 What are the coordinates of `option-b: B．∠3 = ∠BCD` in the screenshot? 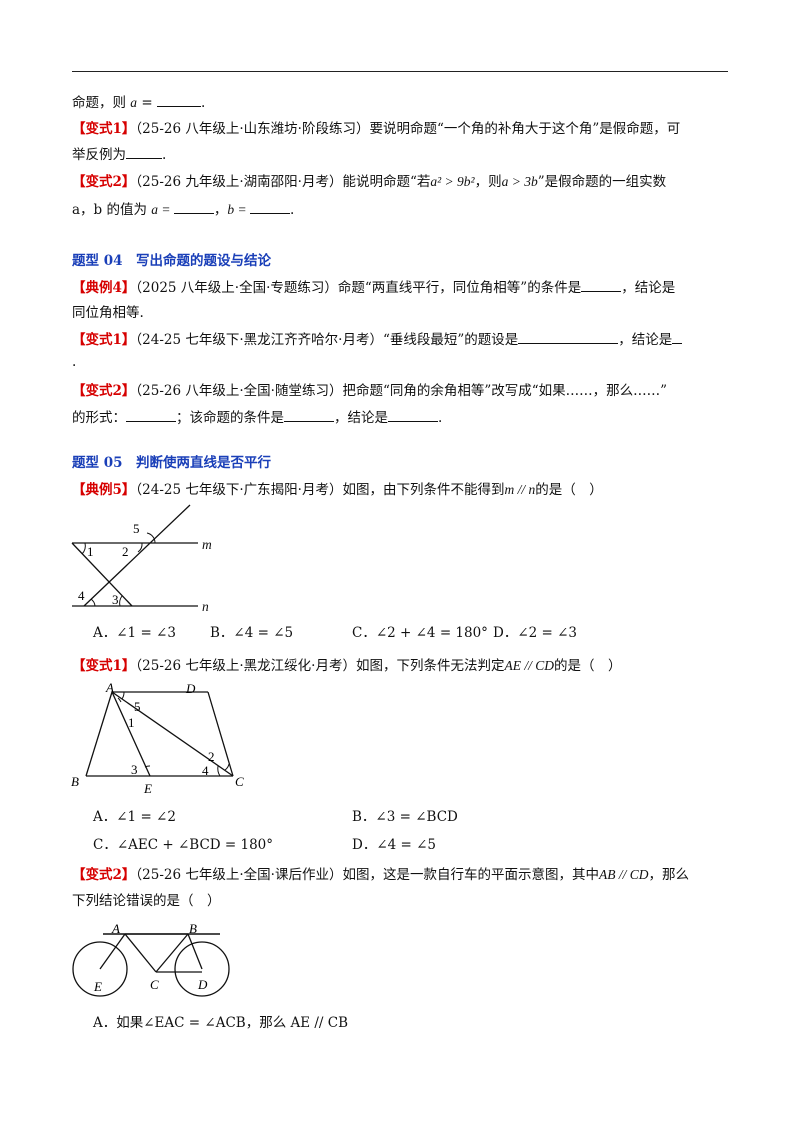 It's located at (405, 817).